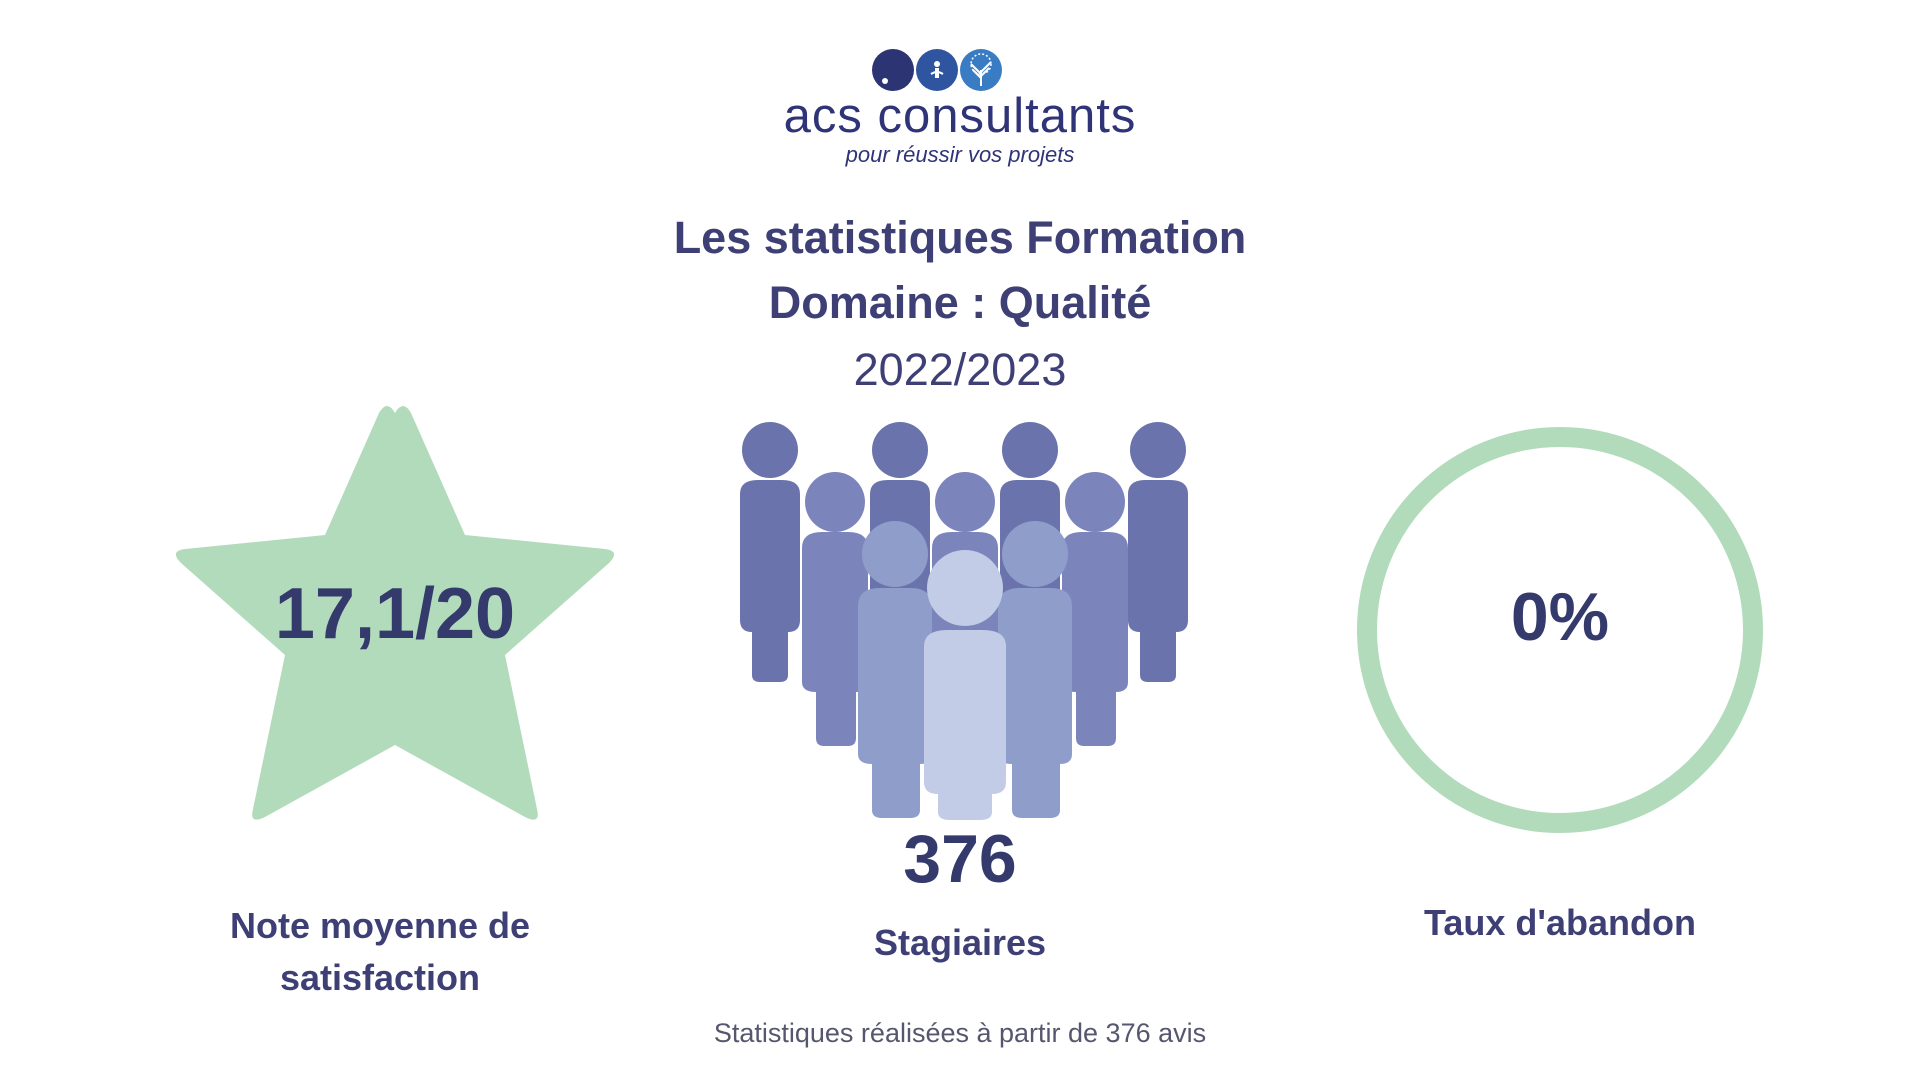 Image resolution: width=1920 pixels, height=1080 pixels. Describe the element at coordinates (937, 70) in the screenshot. I see `logo-dots-icon` at that location.